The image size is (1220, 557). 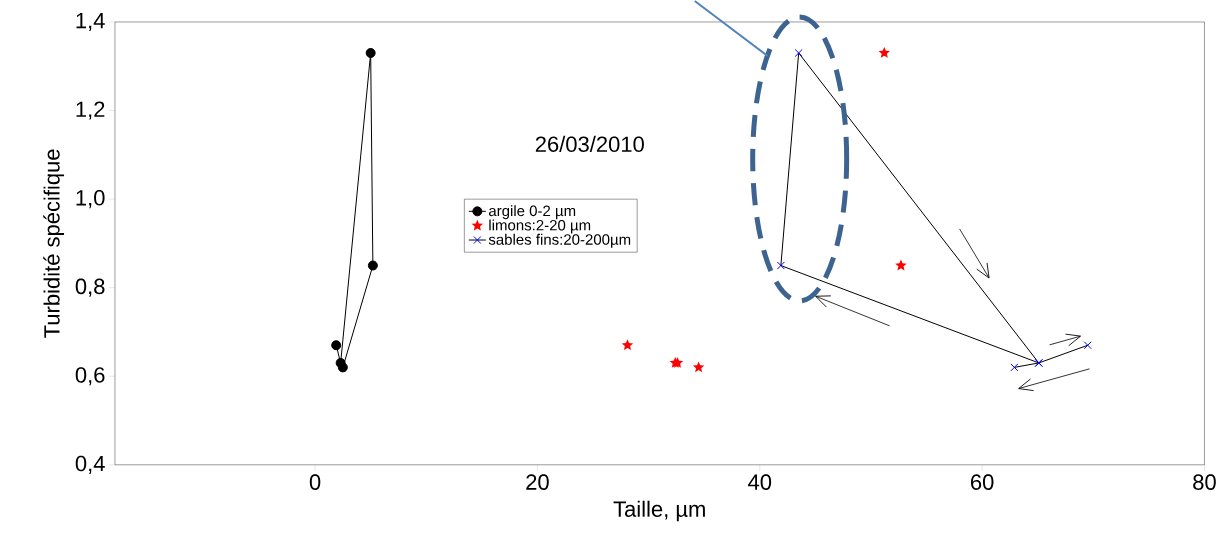 What do you see at coordinates (760, 482) in the screenshot?
I see `x-tick-label: 40` at bounding box center [760, 482].